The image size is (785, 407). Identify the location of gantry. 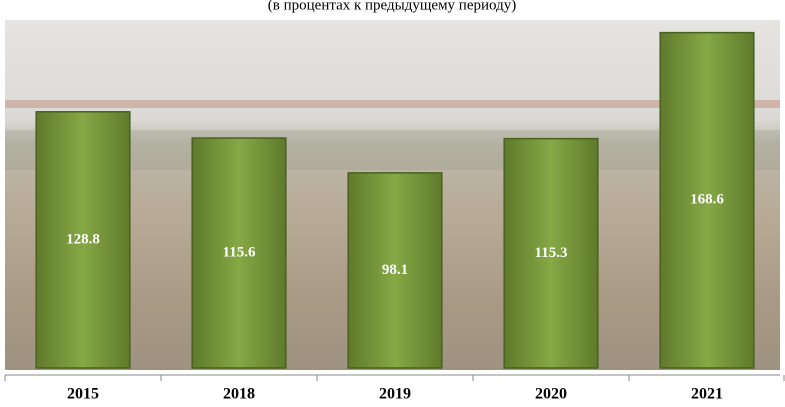
(392, 104).